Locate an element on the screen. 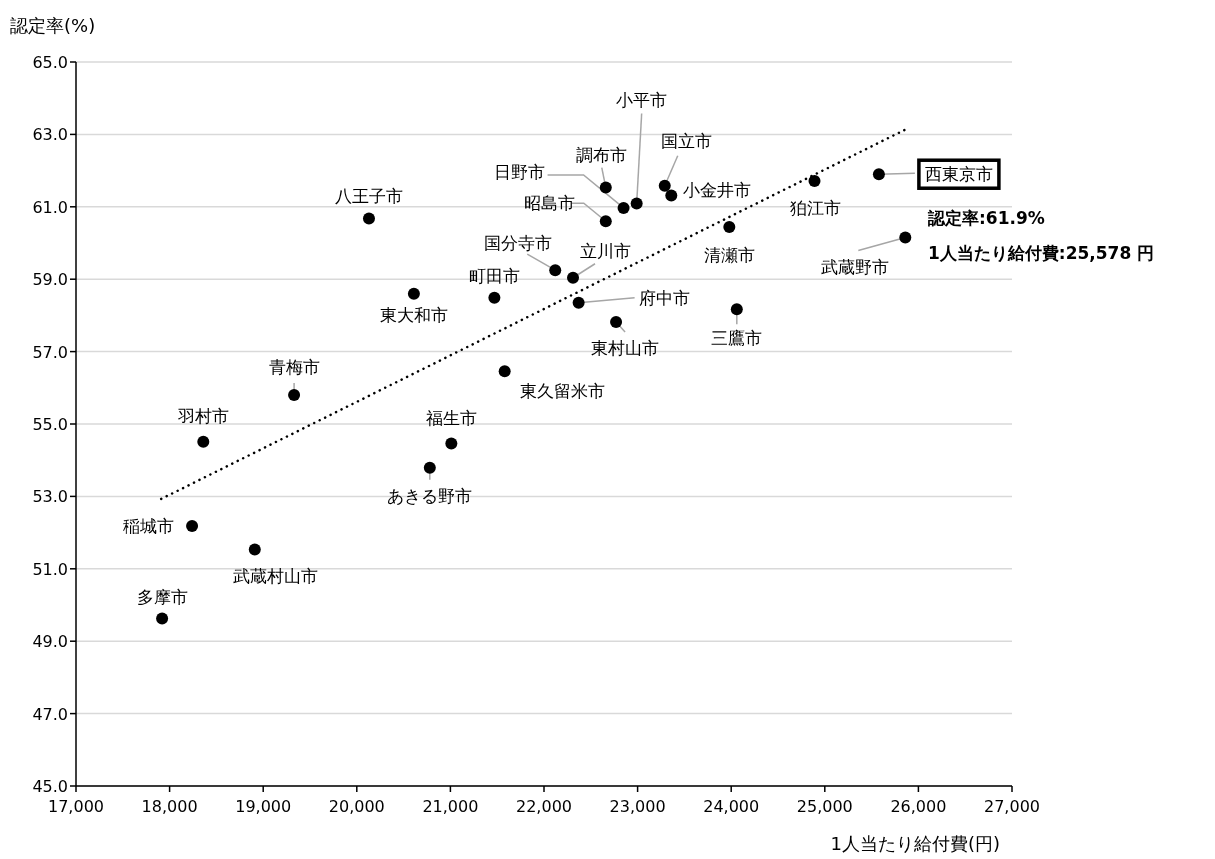 This screenshot has height=859, width=1215. annotation: あきる野市 is located at coordinates (430, 495).